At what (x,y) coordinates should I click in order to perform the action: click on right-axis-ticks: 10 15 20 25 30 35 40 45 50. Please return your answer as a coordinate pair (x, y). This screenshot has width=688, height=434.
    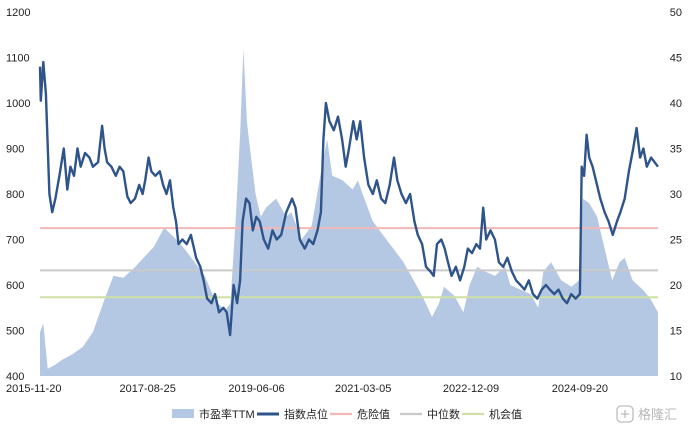
    Looking at the image, I should click on (676, 195).